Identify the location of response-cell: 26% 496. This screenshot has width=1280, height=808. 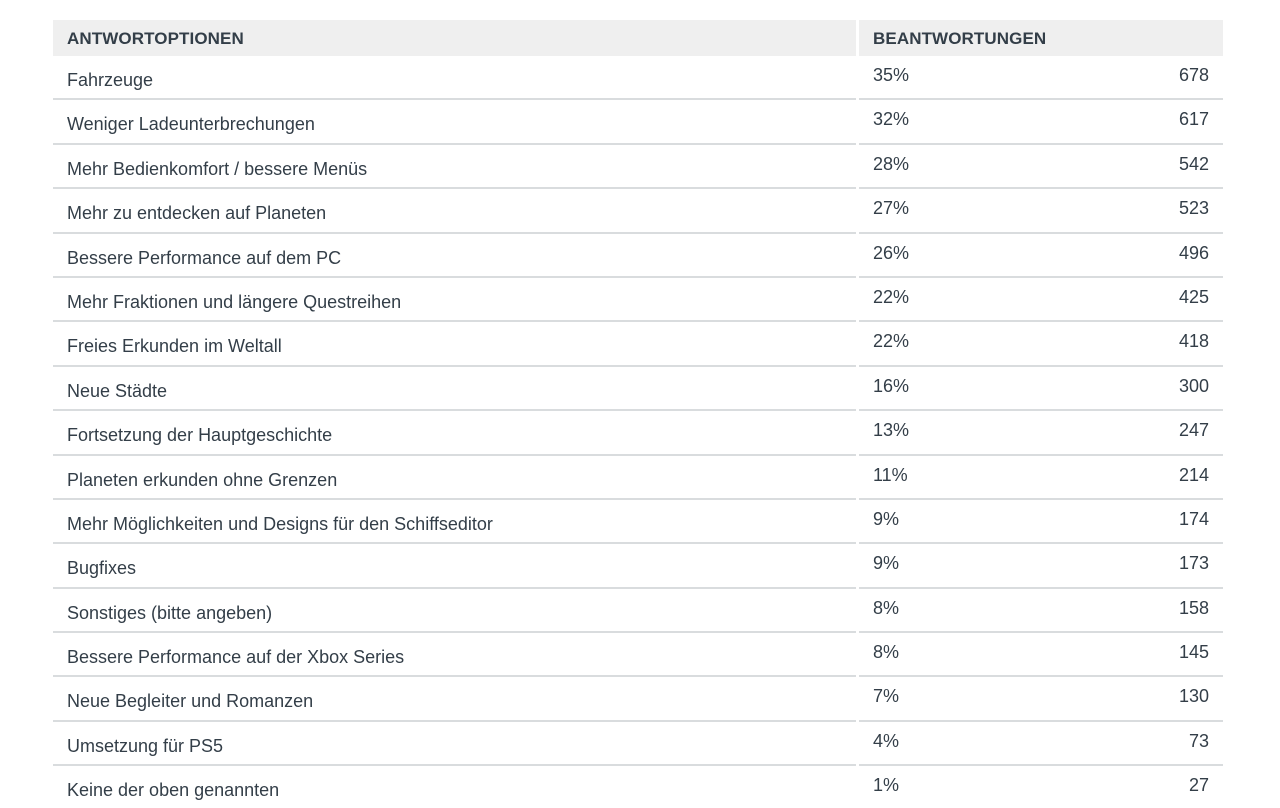
(1041, 256).